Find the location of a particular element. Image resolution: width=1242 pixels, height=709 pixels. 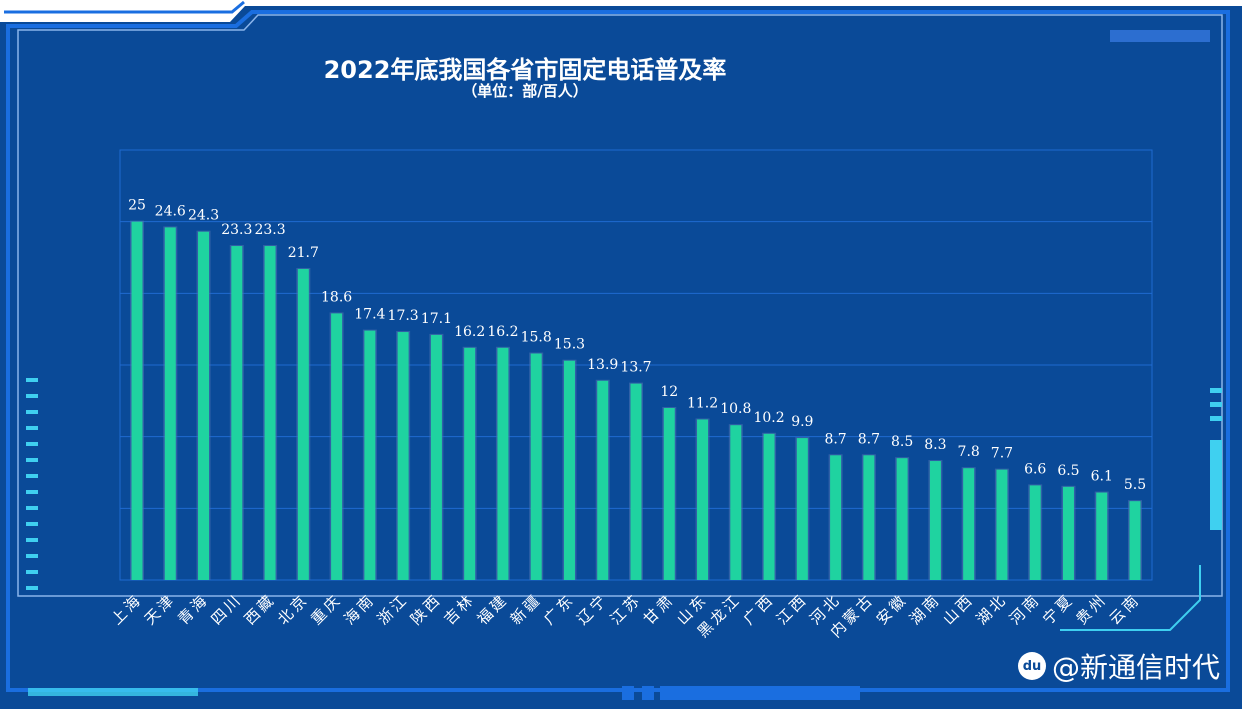

category-label: 福建 is located at coordinates (493, 609).